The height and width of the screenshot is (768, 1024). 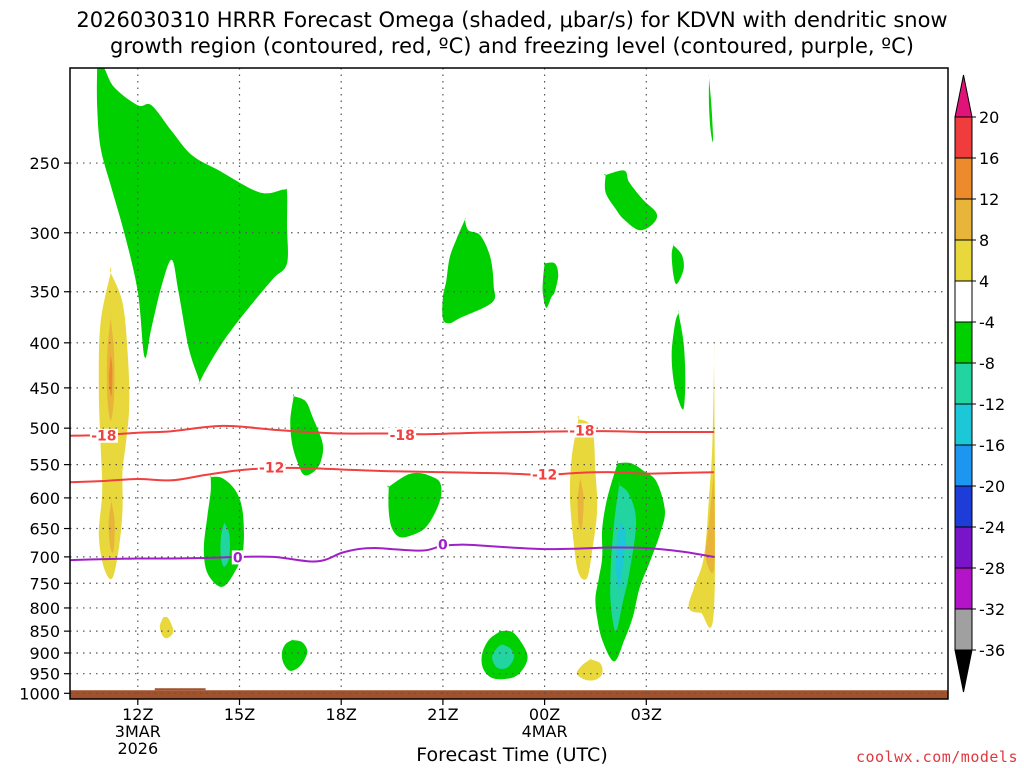 What do you see at coordinates (936, 757) in the screenshot?
I see `credit-link: coolwx.com/models` at bounding box center [936, 757].